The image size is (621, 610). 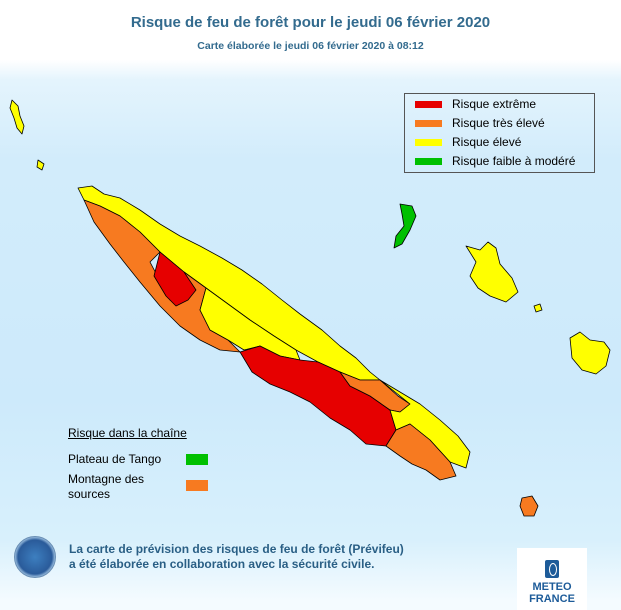 I want to click on chain-label: Plateau de Tango, so click(x=115, y=459).